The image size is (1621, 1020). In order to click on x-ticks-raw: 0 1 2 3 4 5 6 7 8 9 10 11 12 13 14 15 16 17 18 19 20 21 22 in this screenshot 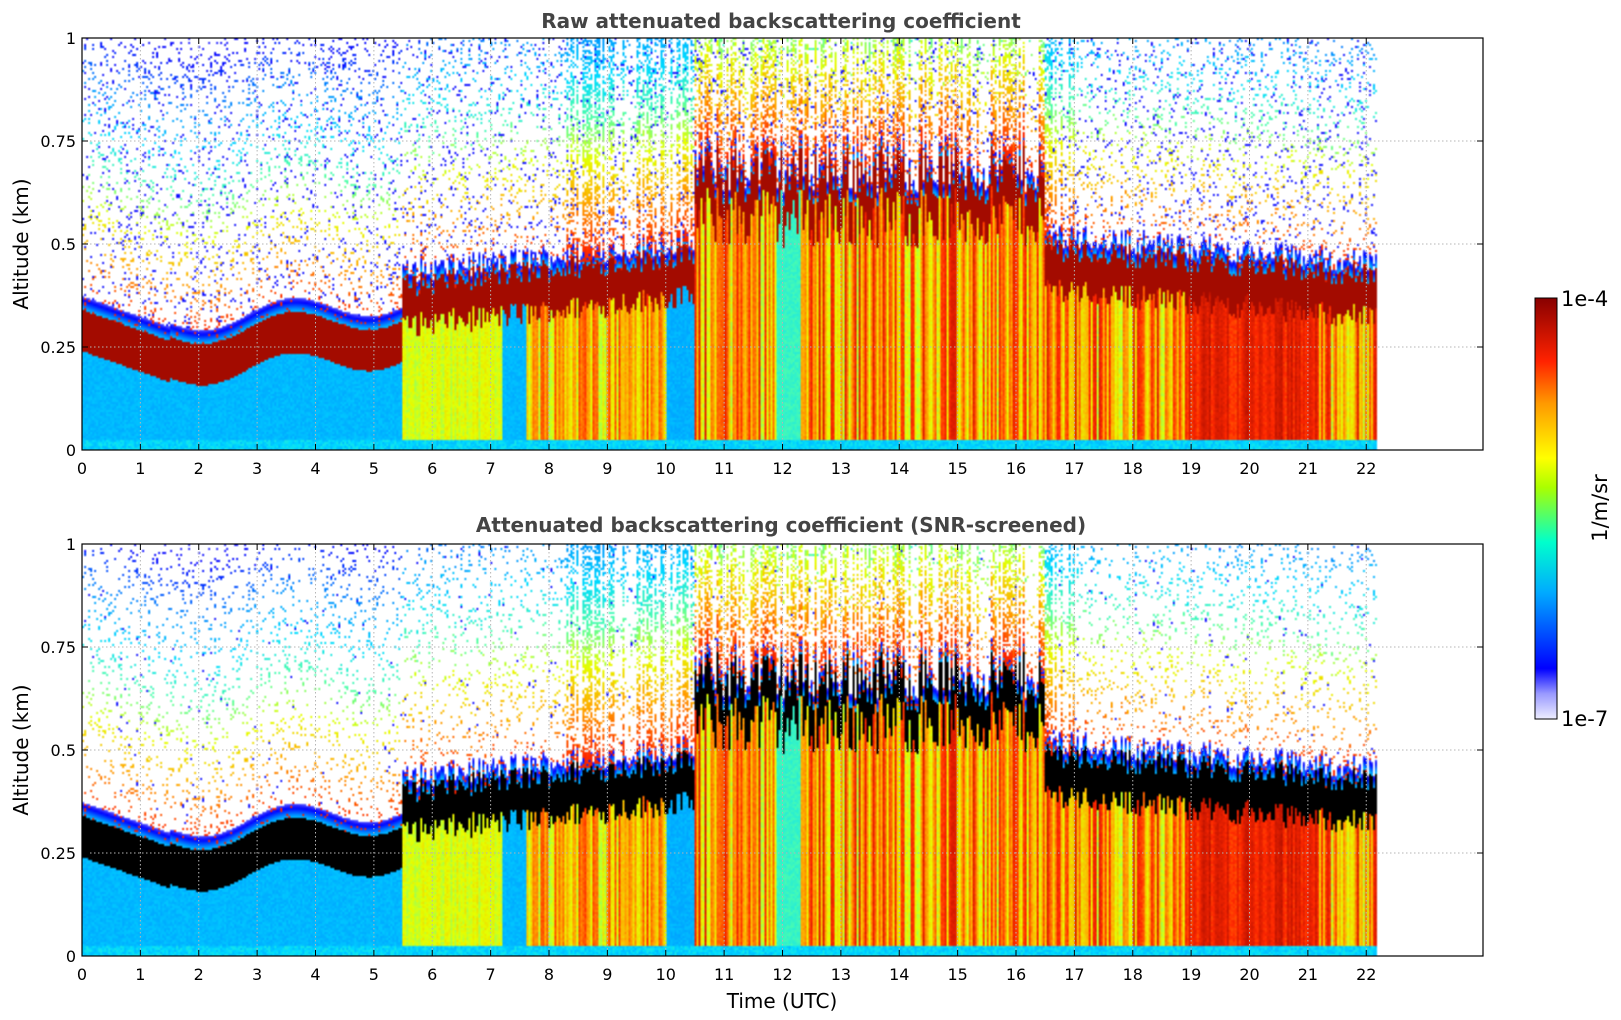, I will do `click(727, 468)`.